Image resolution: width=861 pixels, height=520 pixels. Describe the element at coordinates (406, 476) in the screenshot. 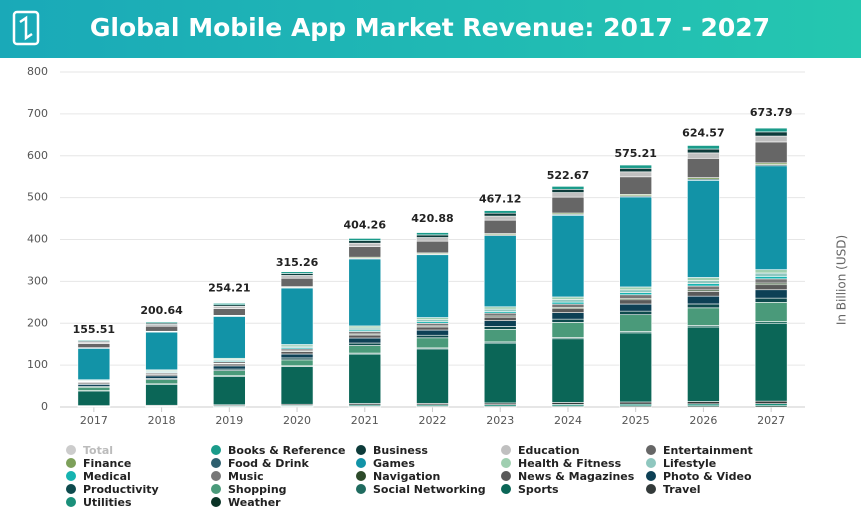

I see `legend-label: Navigation` at that location.